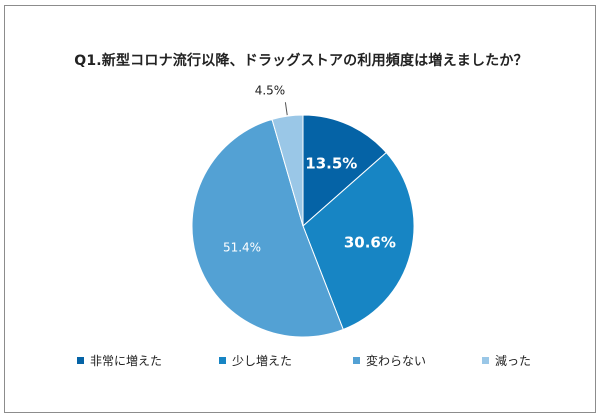 This screenshot has height=420, width=602. Describe the element at coordinates (301, 362) in the screenshot. I see `chart-legend: 非常に増えた 少し増えた 変わらない 減った` at that location.